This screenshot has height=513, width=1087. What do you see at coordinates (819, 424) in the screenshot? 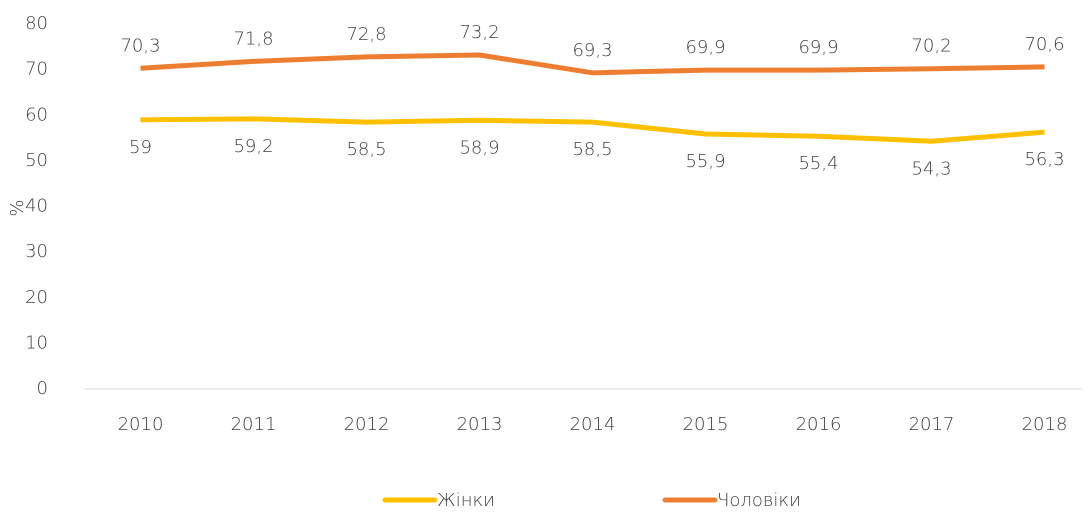
I see `x-tick-label: 2016` at bounding box center [819, 424].